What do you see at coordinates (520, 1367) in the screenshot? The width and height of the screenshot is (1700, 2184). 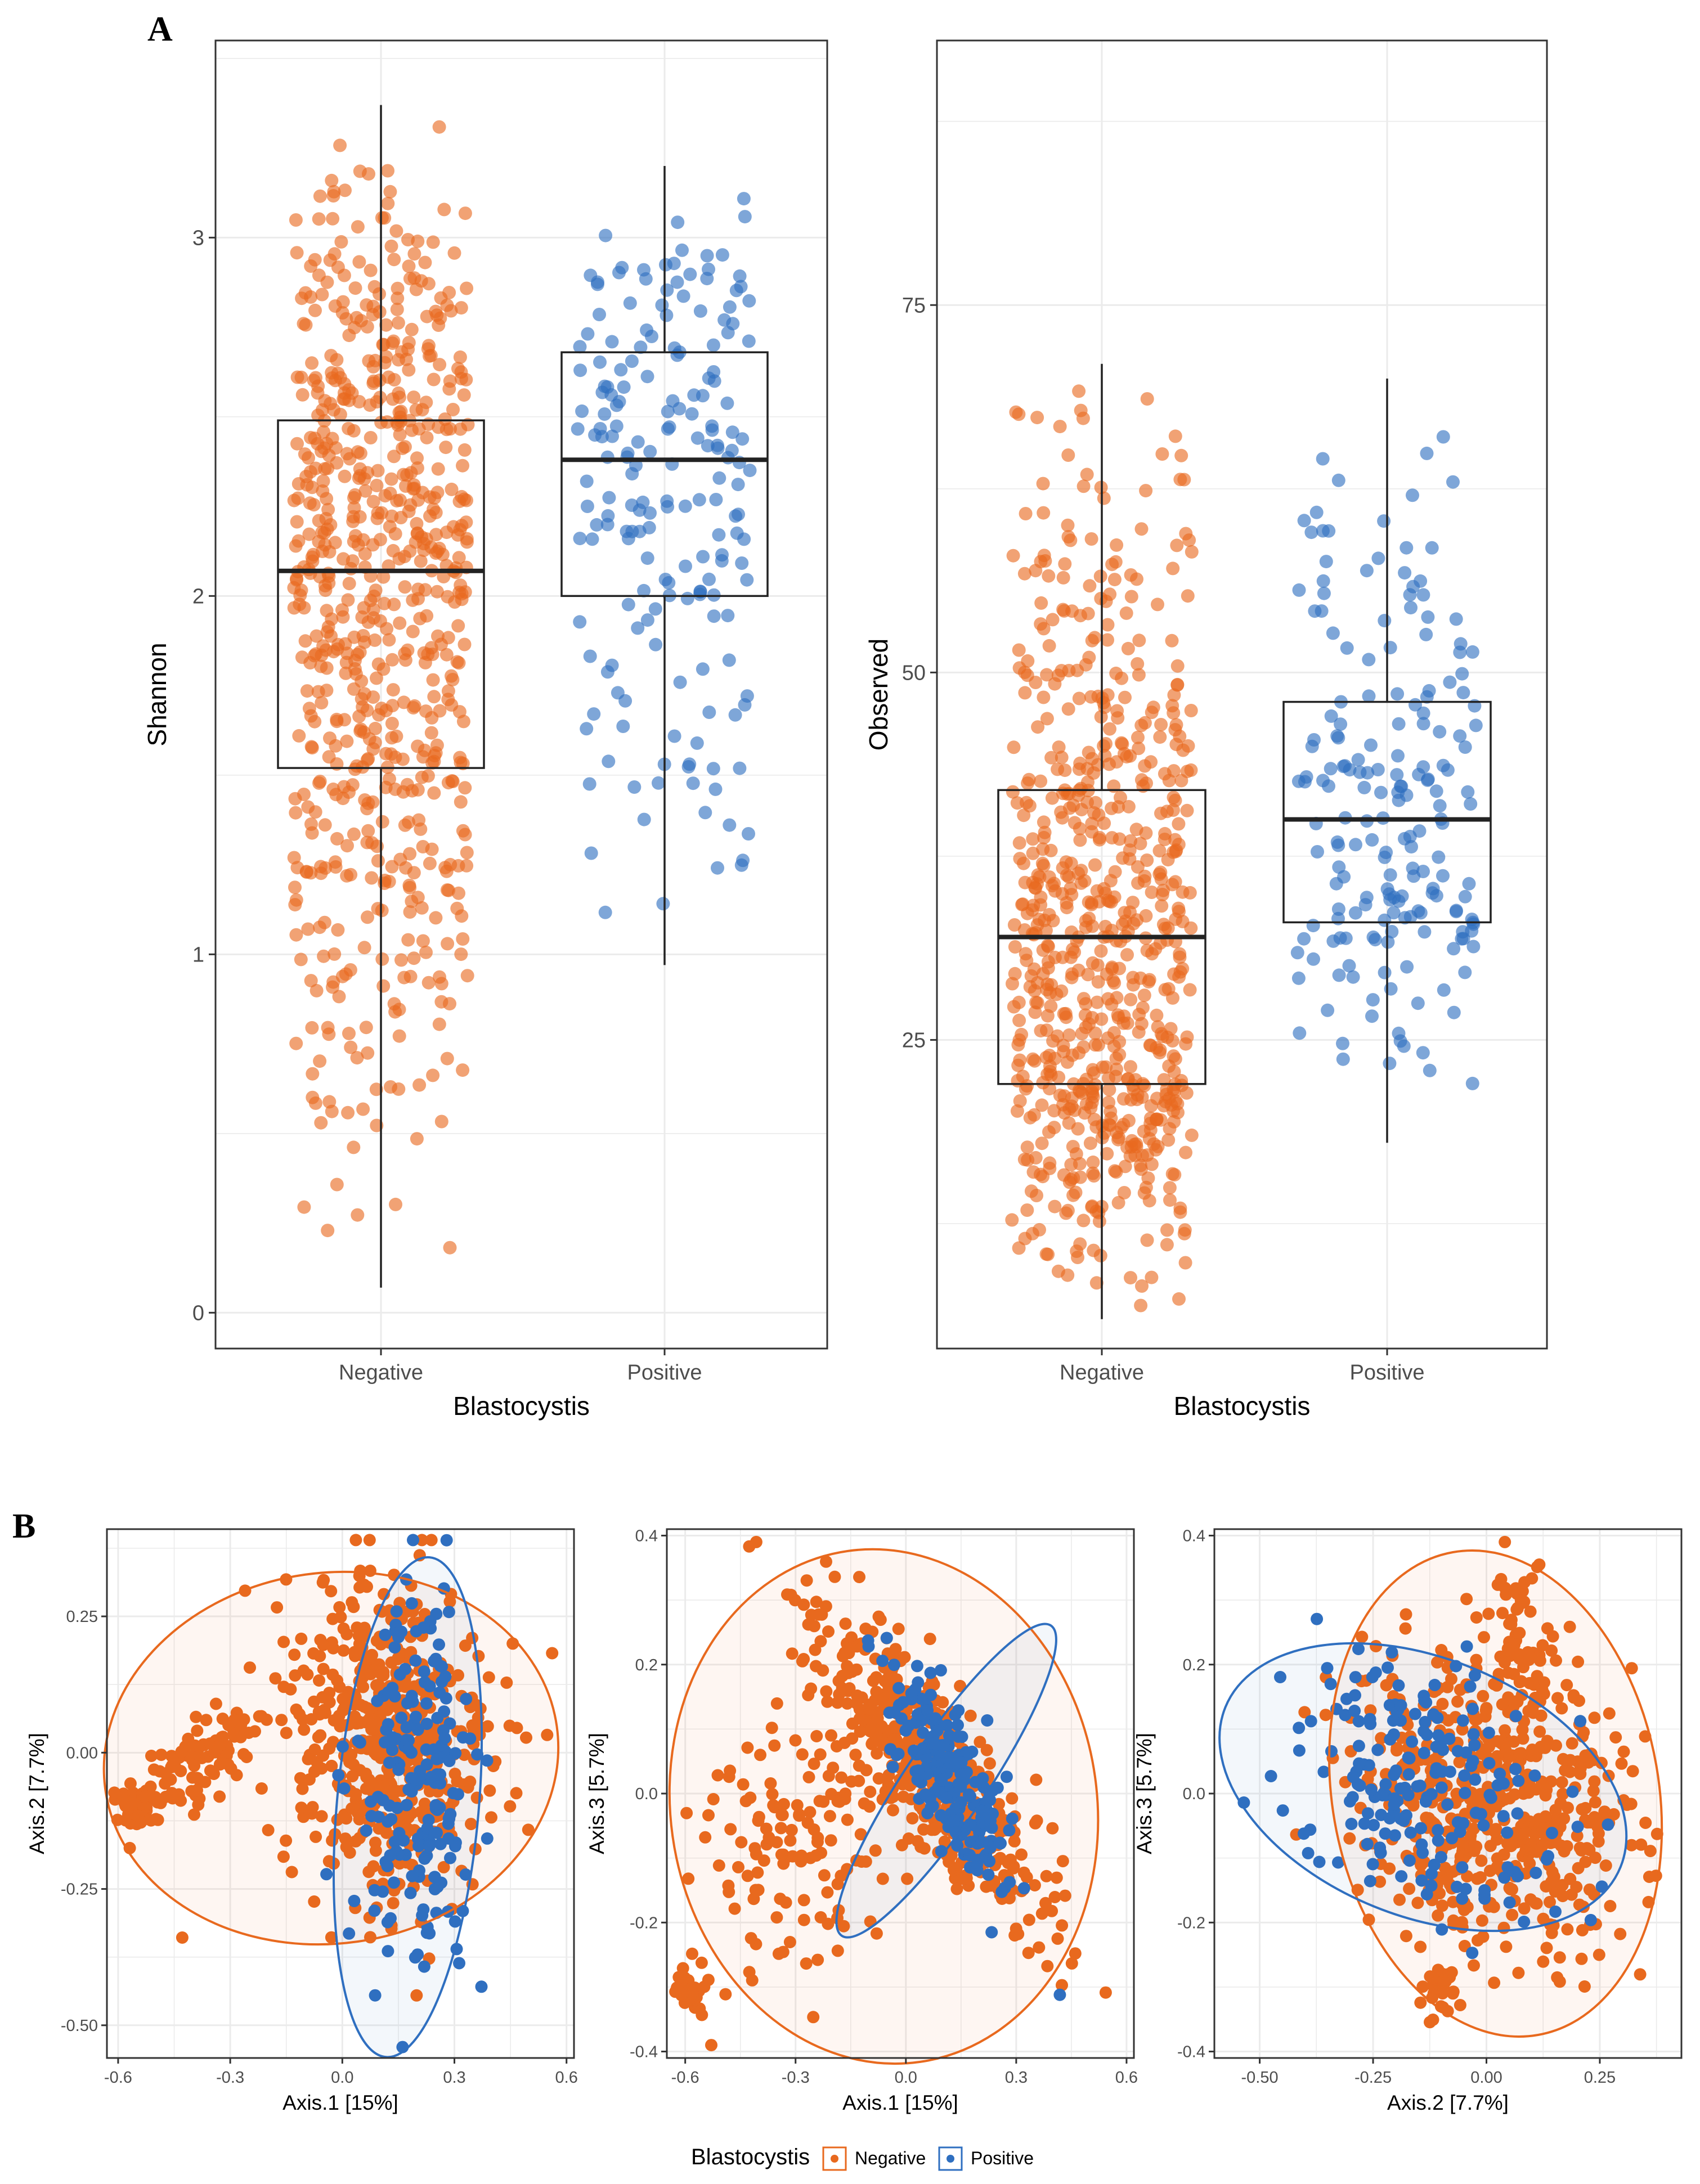 I see `x-axis: Negative Positive` at bounding box center [520, 1367].